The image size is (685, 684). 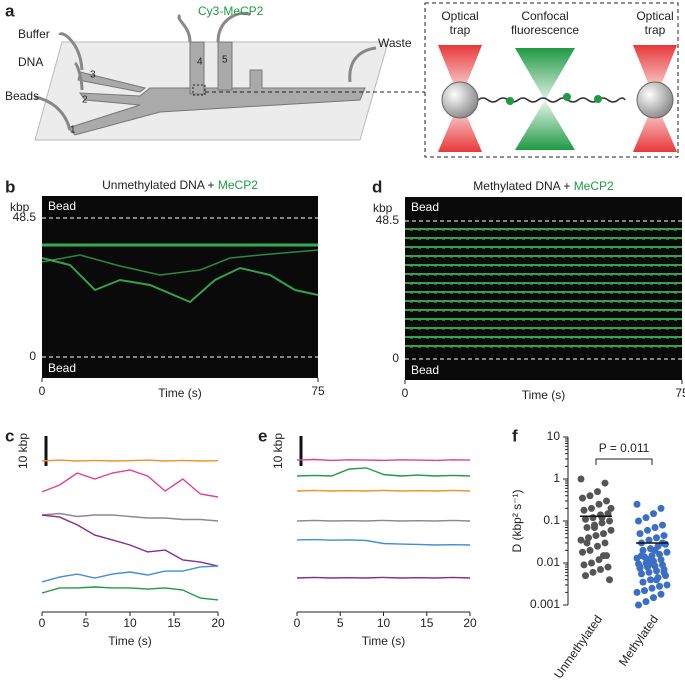 What do you see at coordinates (545, 604) in the screenshot?
I see `y-tick-label: 0.001` at bounding box center [545, 604].